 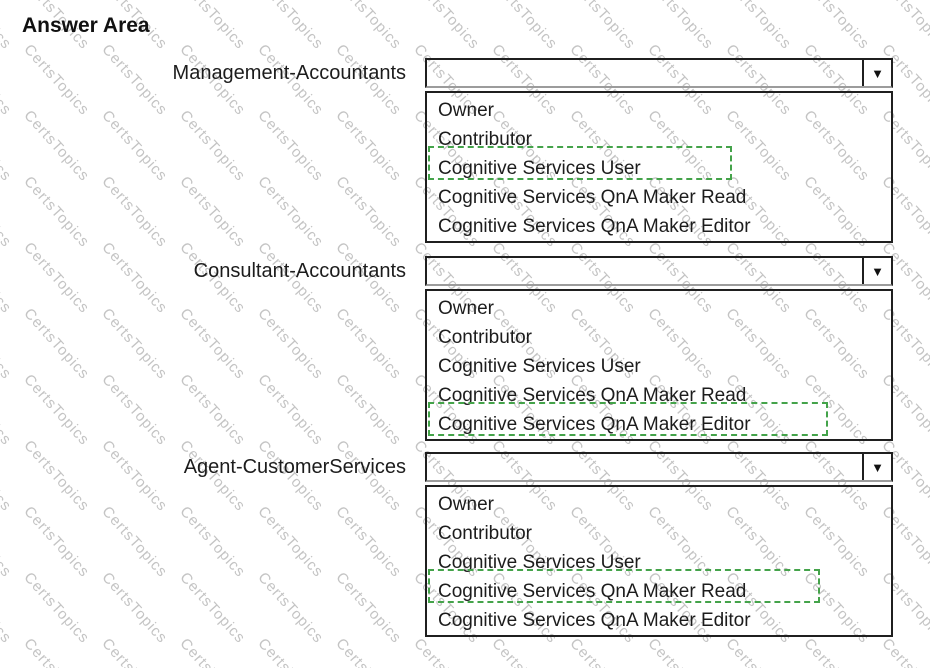 I want to click on dropdown-label-management-accountants: Management-Accountants, so click(x=289, y=73).